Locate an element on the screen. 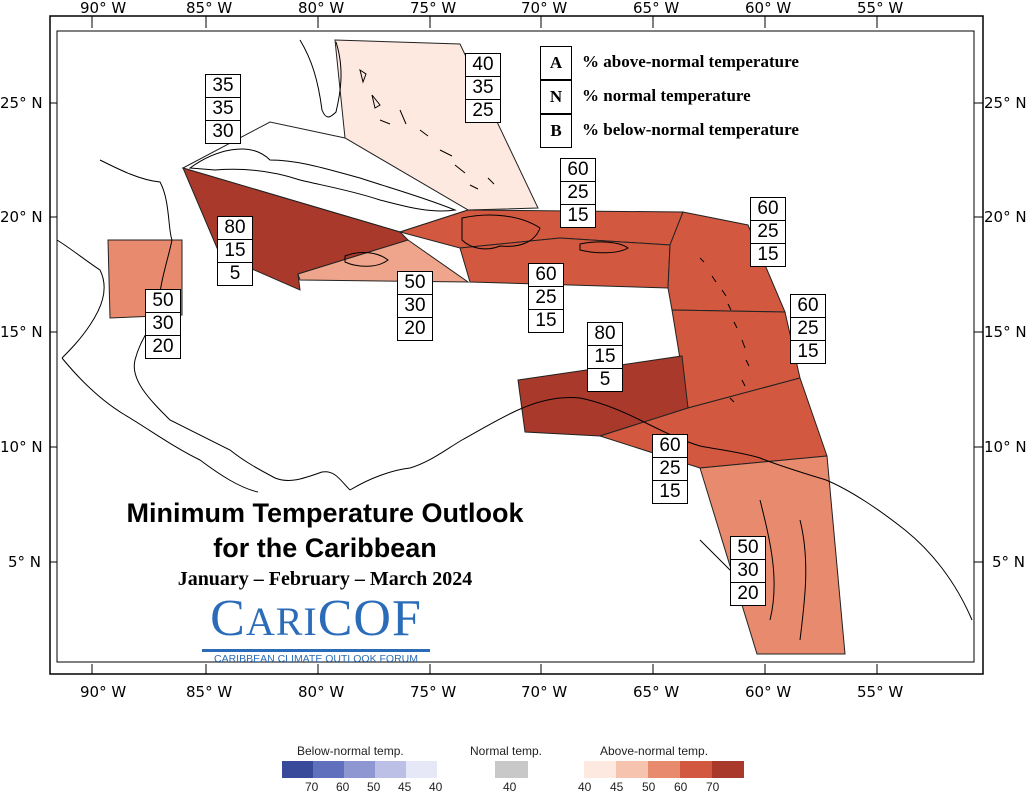 This screenshot has width=1030, height=794. prob-normal: 15 is located at coordinates (235, 251).